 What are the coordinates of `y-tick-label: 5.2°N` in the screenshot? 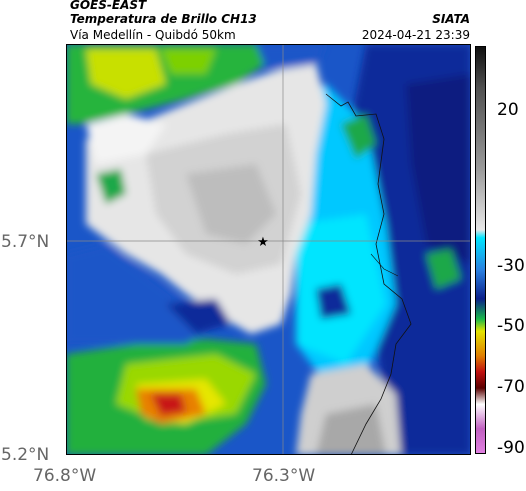 It's located at (25, 455).